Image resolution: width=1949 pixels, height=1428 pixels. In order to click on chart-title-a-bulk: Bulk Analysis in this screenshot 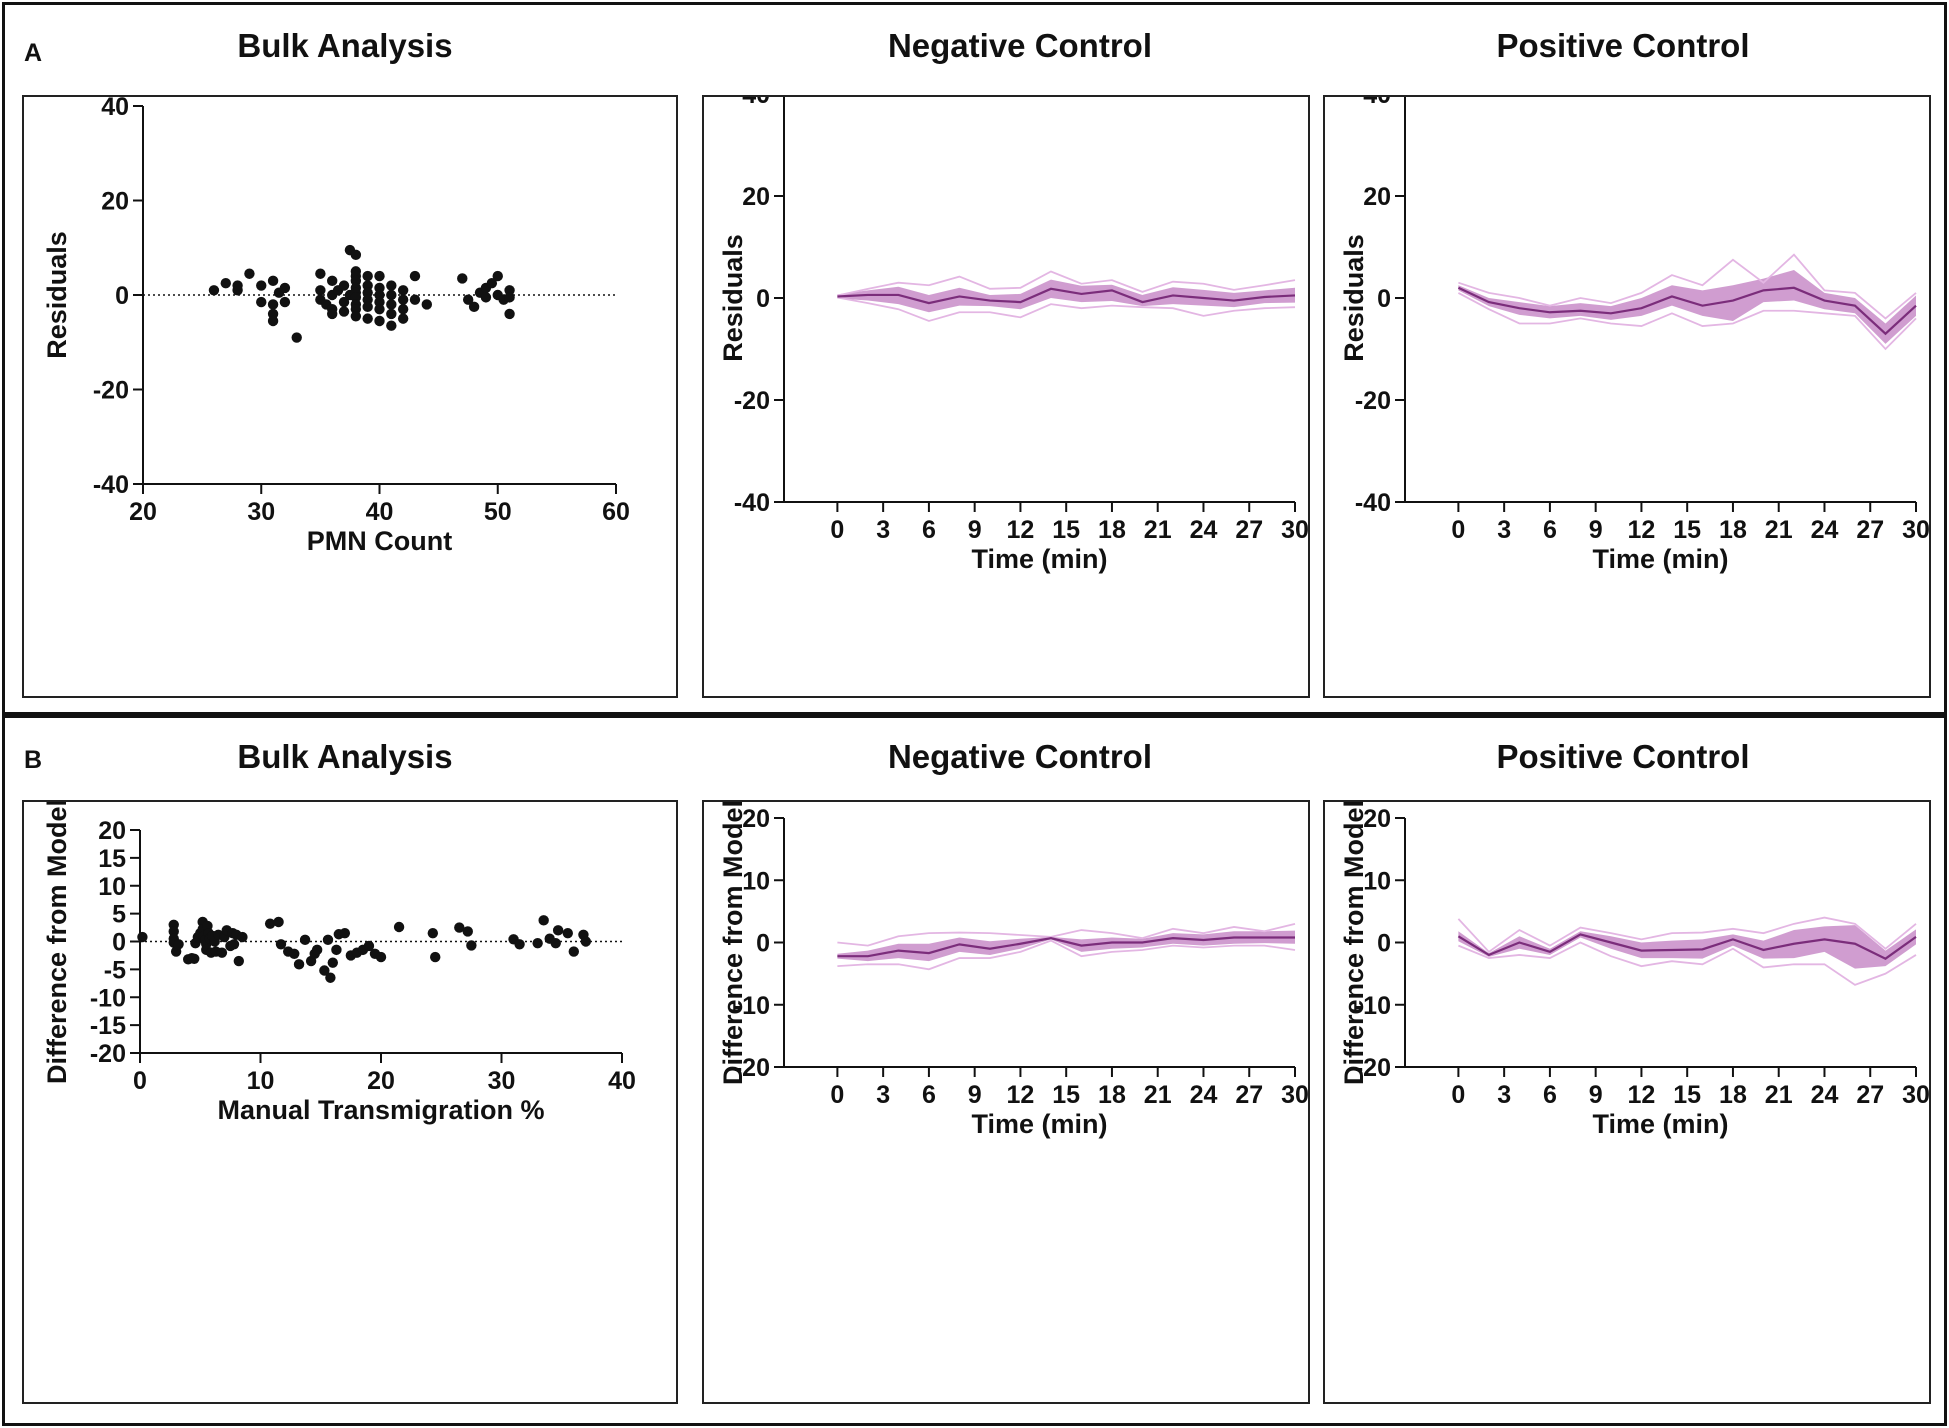, I will do `click(345, 45)`.